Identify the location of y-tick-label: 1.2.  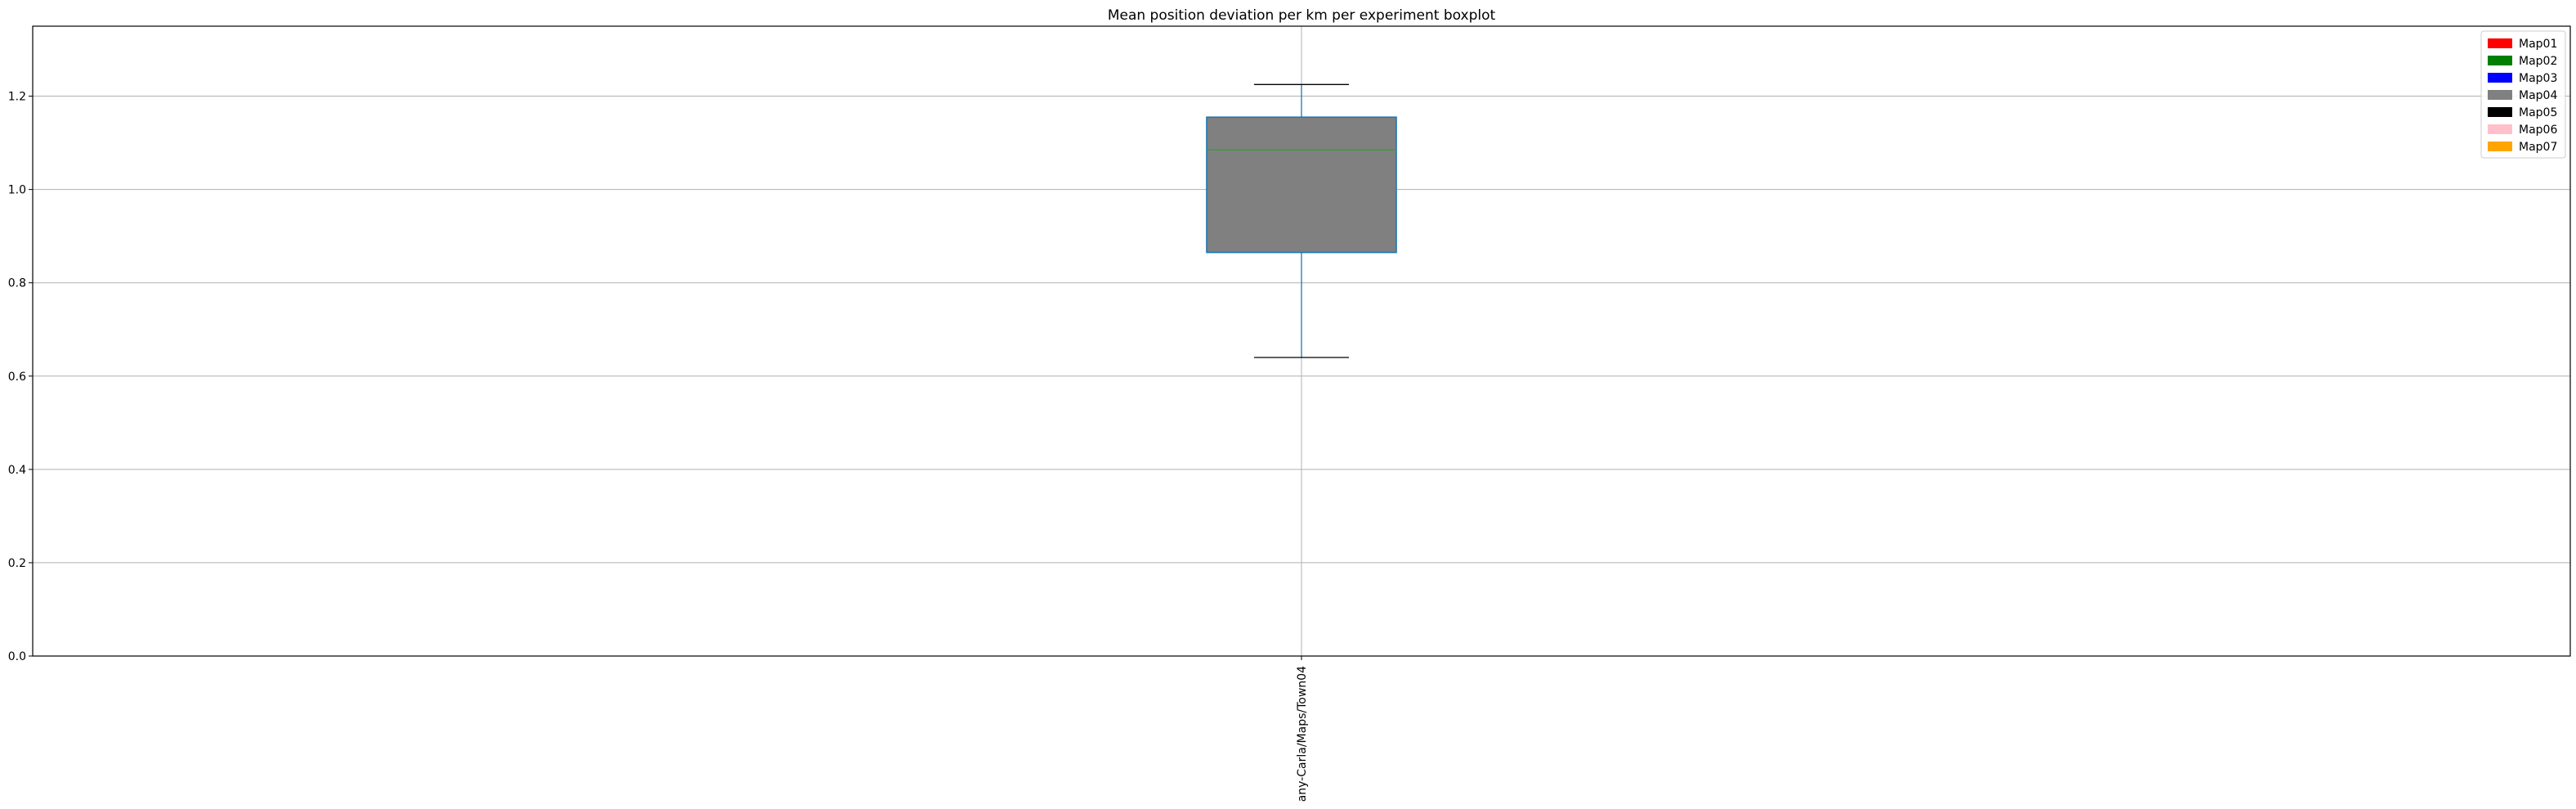
(17, 97).